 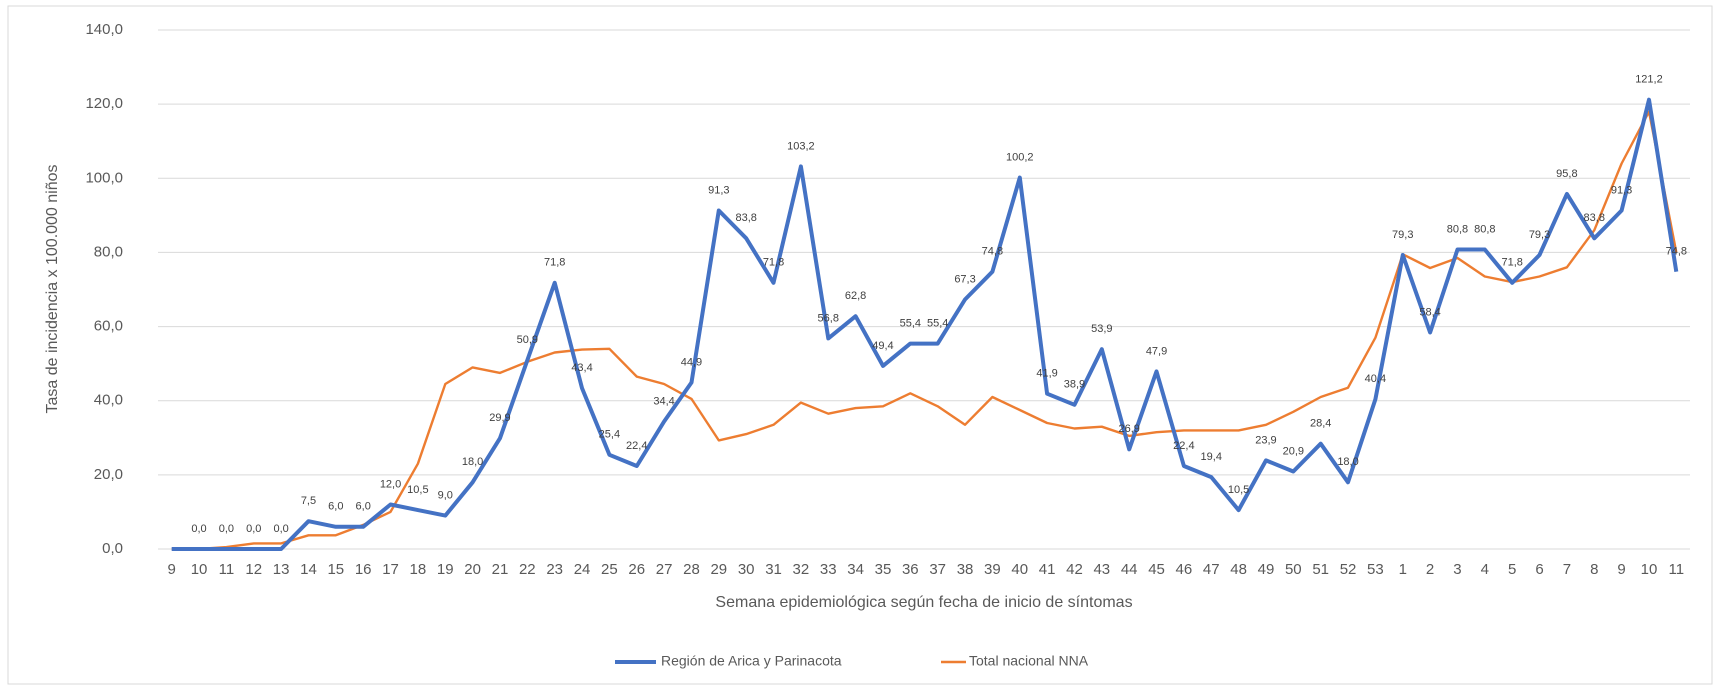 What do you see at coordinates (1320, 569) in the screenshot?
I see `x-tick-label: 51` at bounding box center [1320, 569].